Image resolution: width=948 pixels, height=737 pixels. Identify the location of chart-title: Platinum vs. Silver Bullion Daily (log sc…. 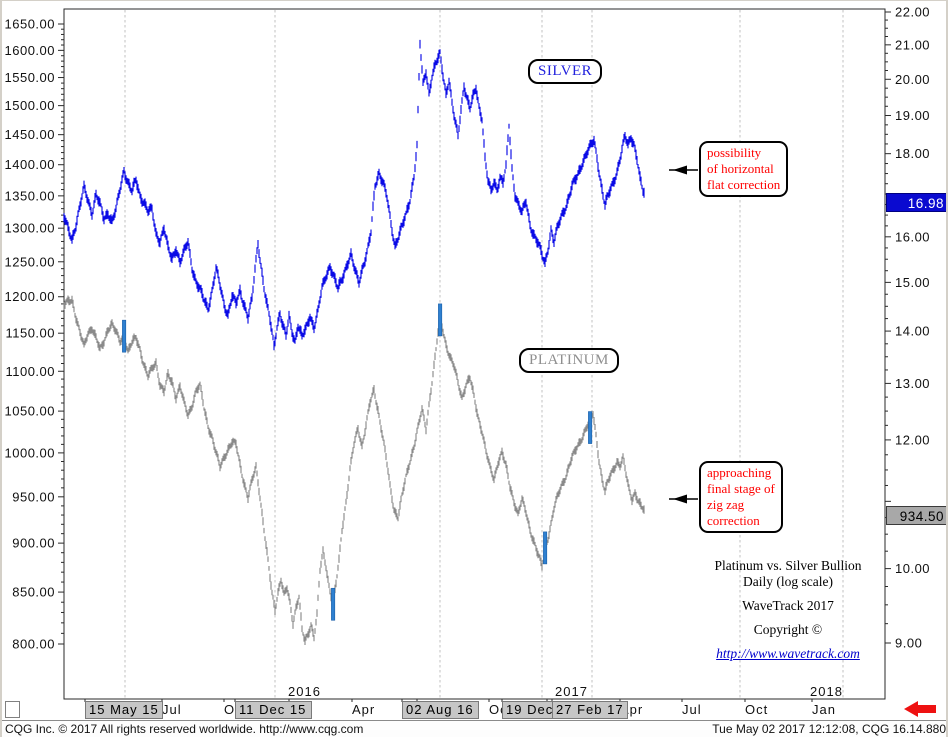
(788, 573).